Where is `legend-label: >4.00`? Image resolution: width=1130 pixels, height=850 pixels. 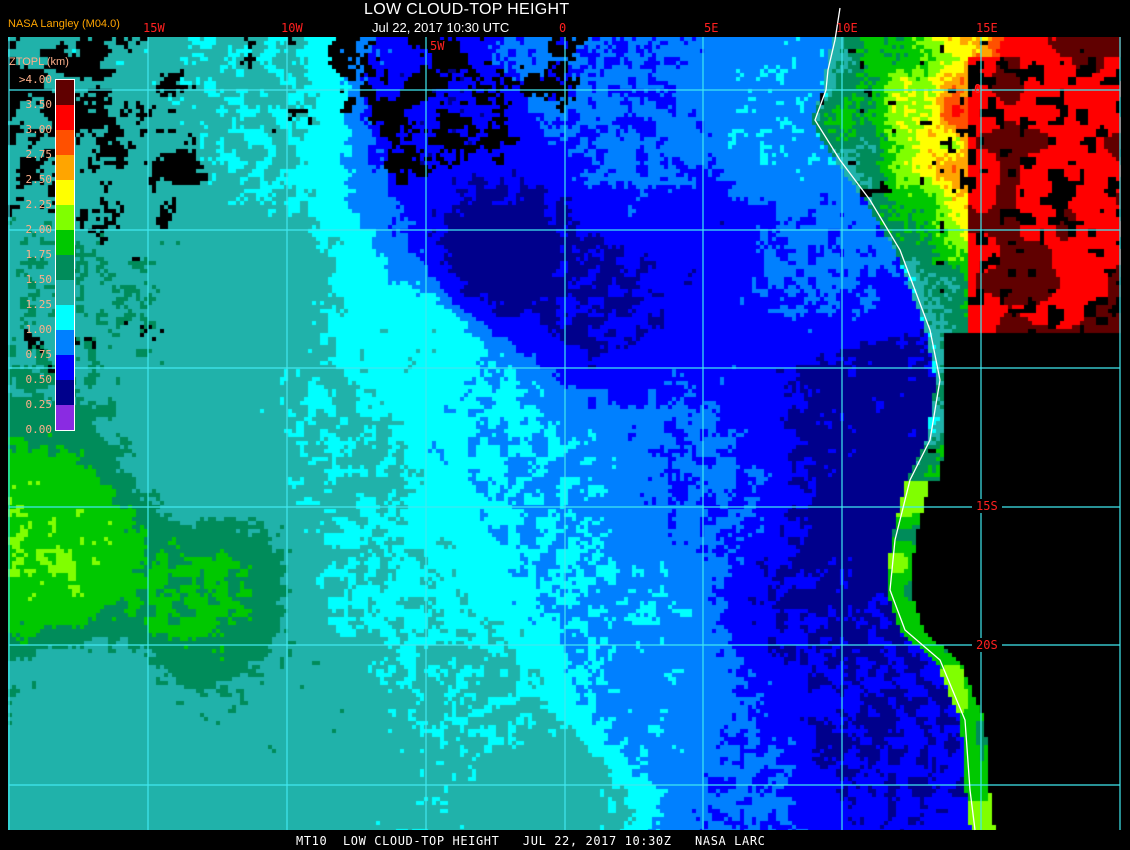
legend-label: >4.00 is located at coordinates (35, 79).